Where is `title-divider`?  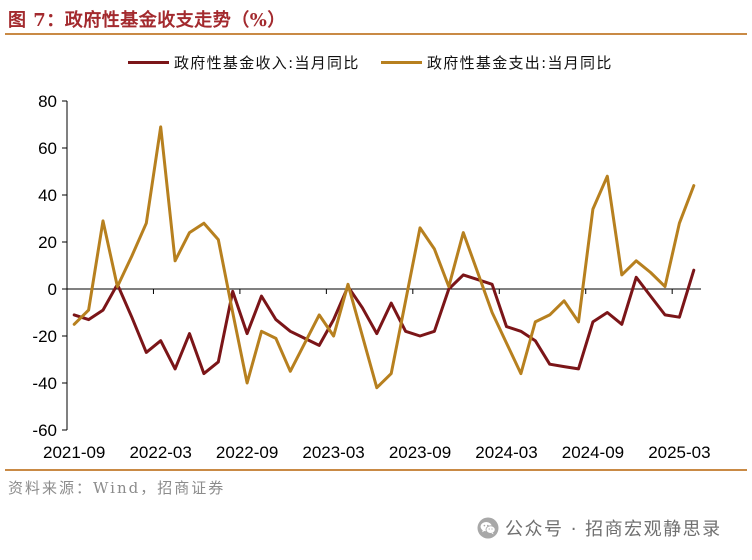 title-divider is located at coordinates (376, 34).